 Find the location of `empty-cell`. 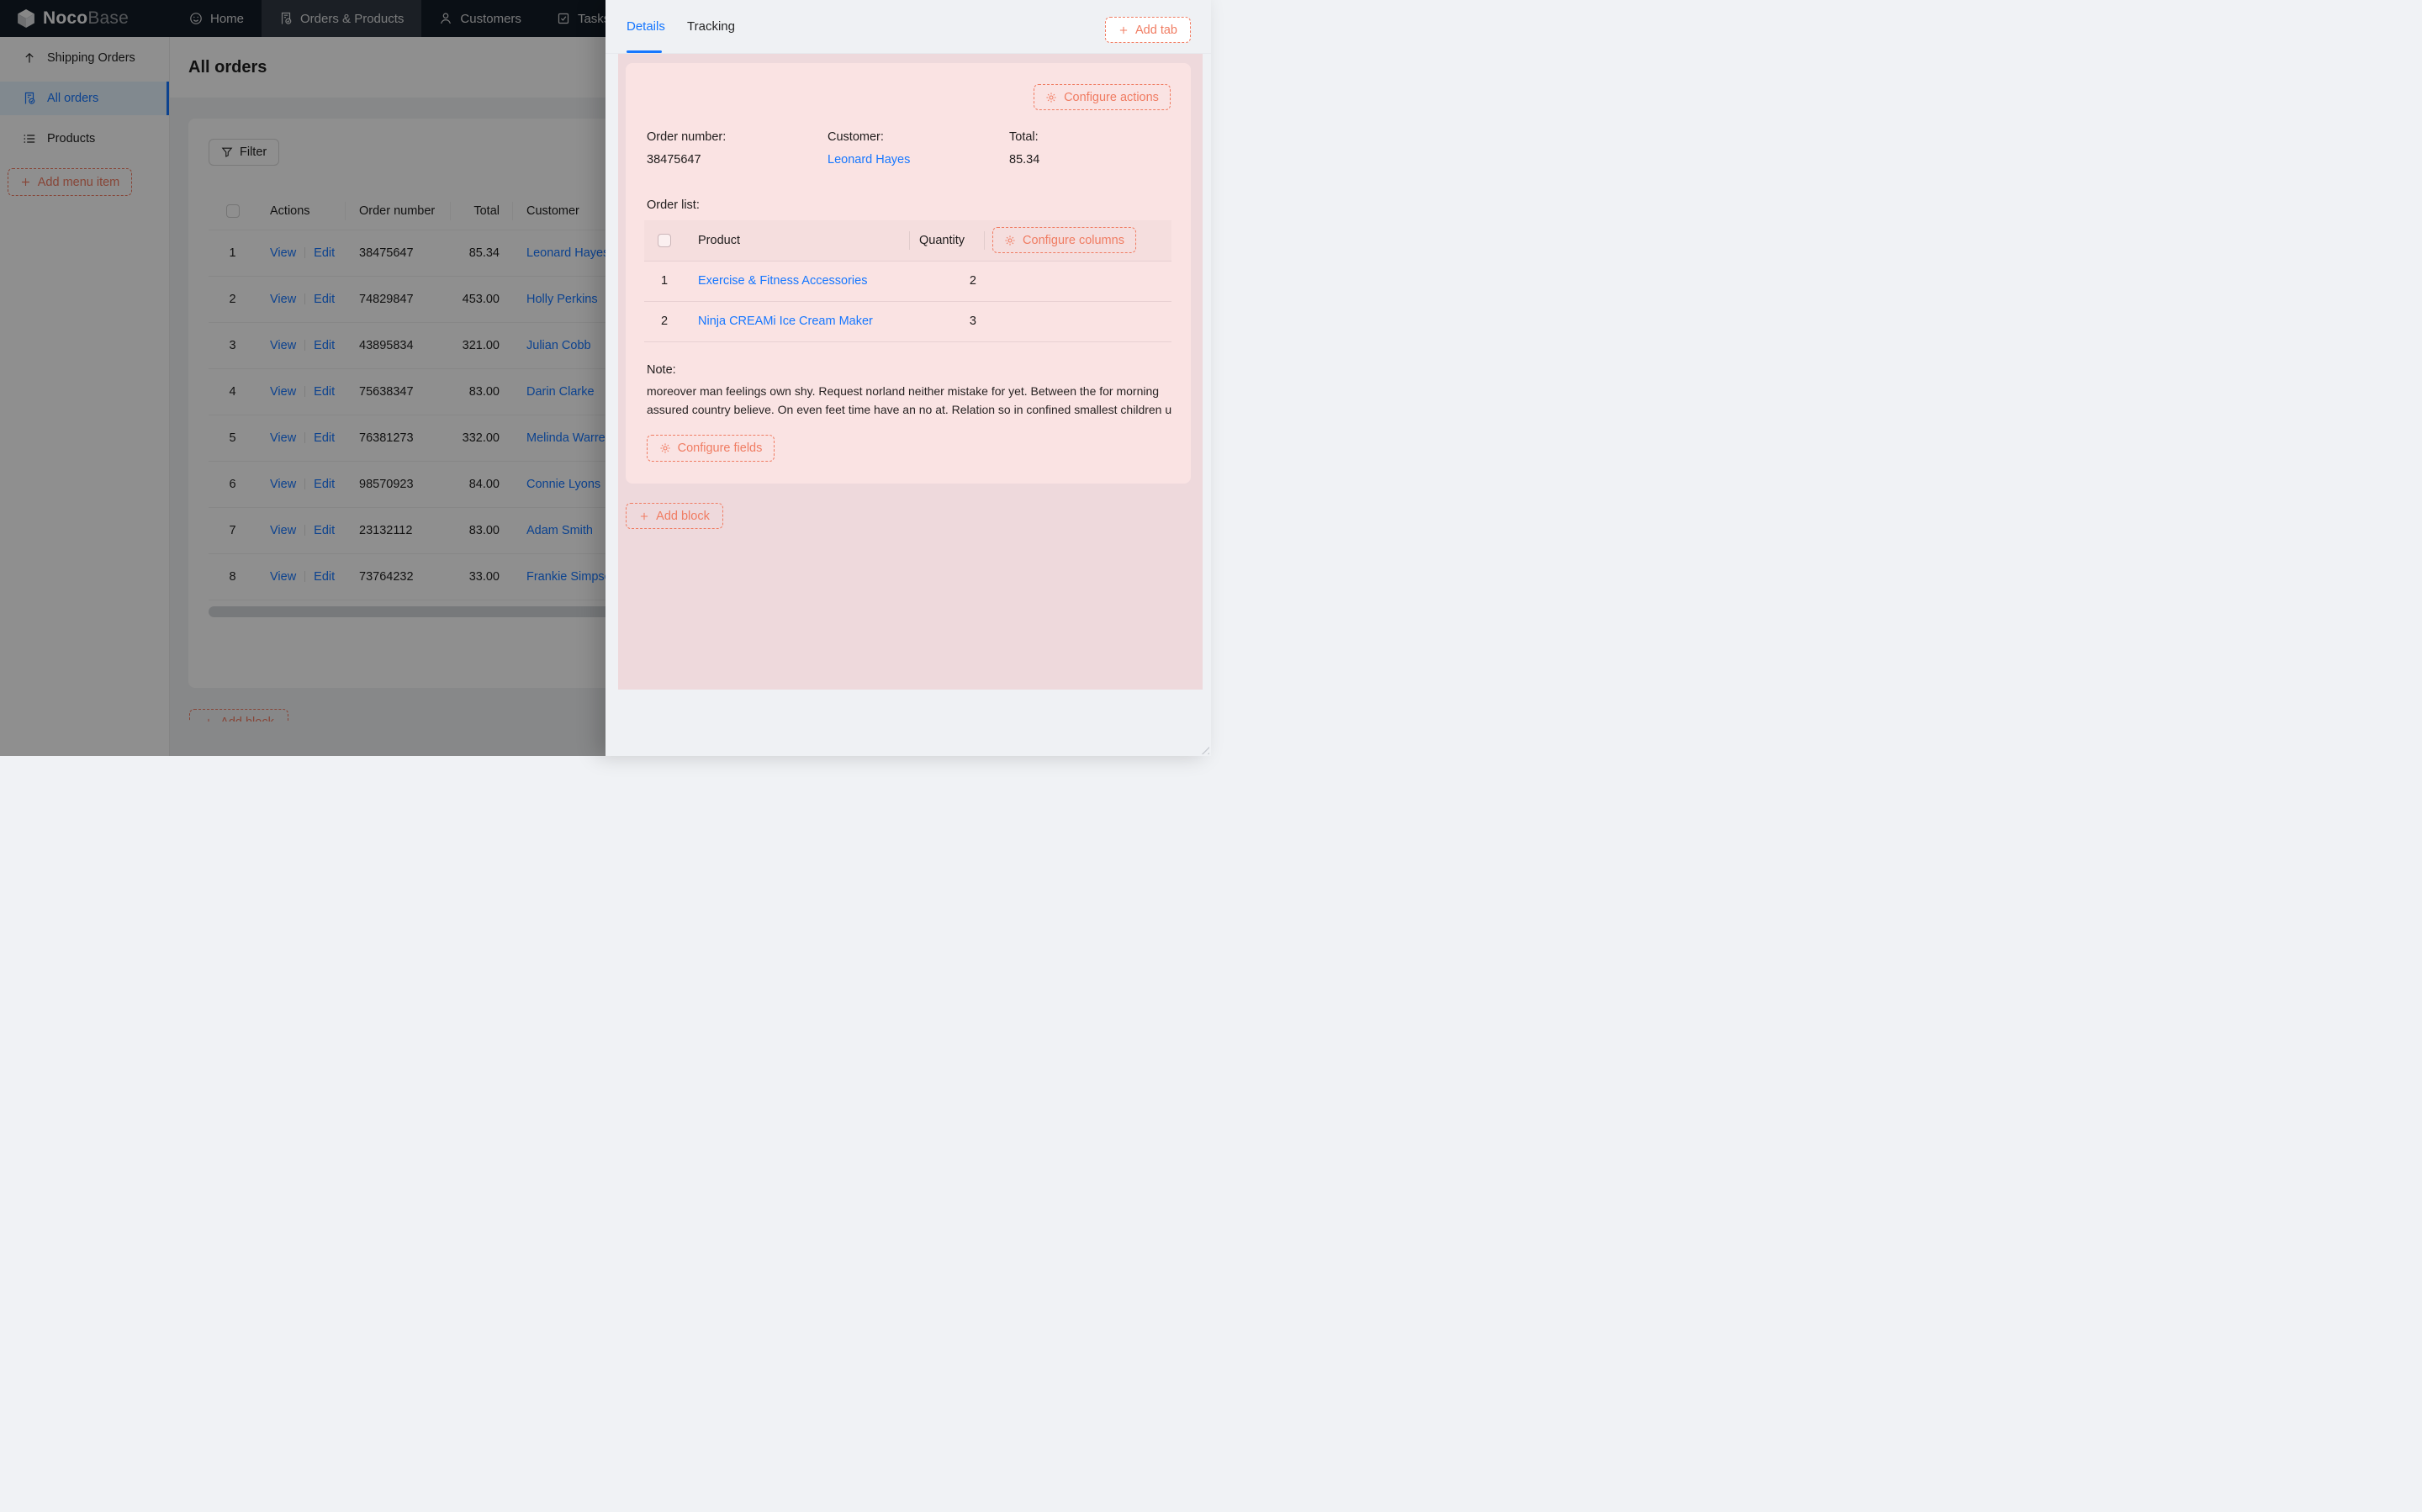

empty-cell is located at coordinates (1078, 281).